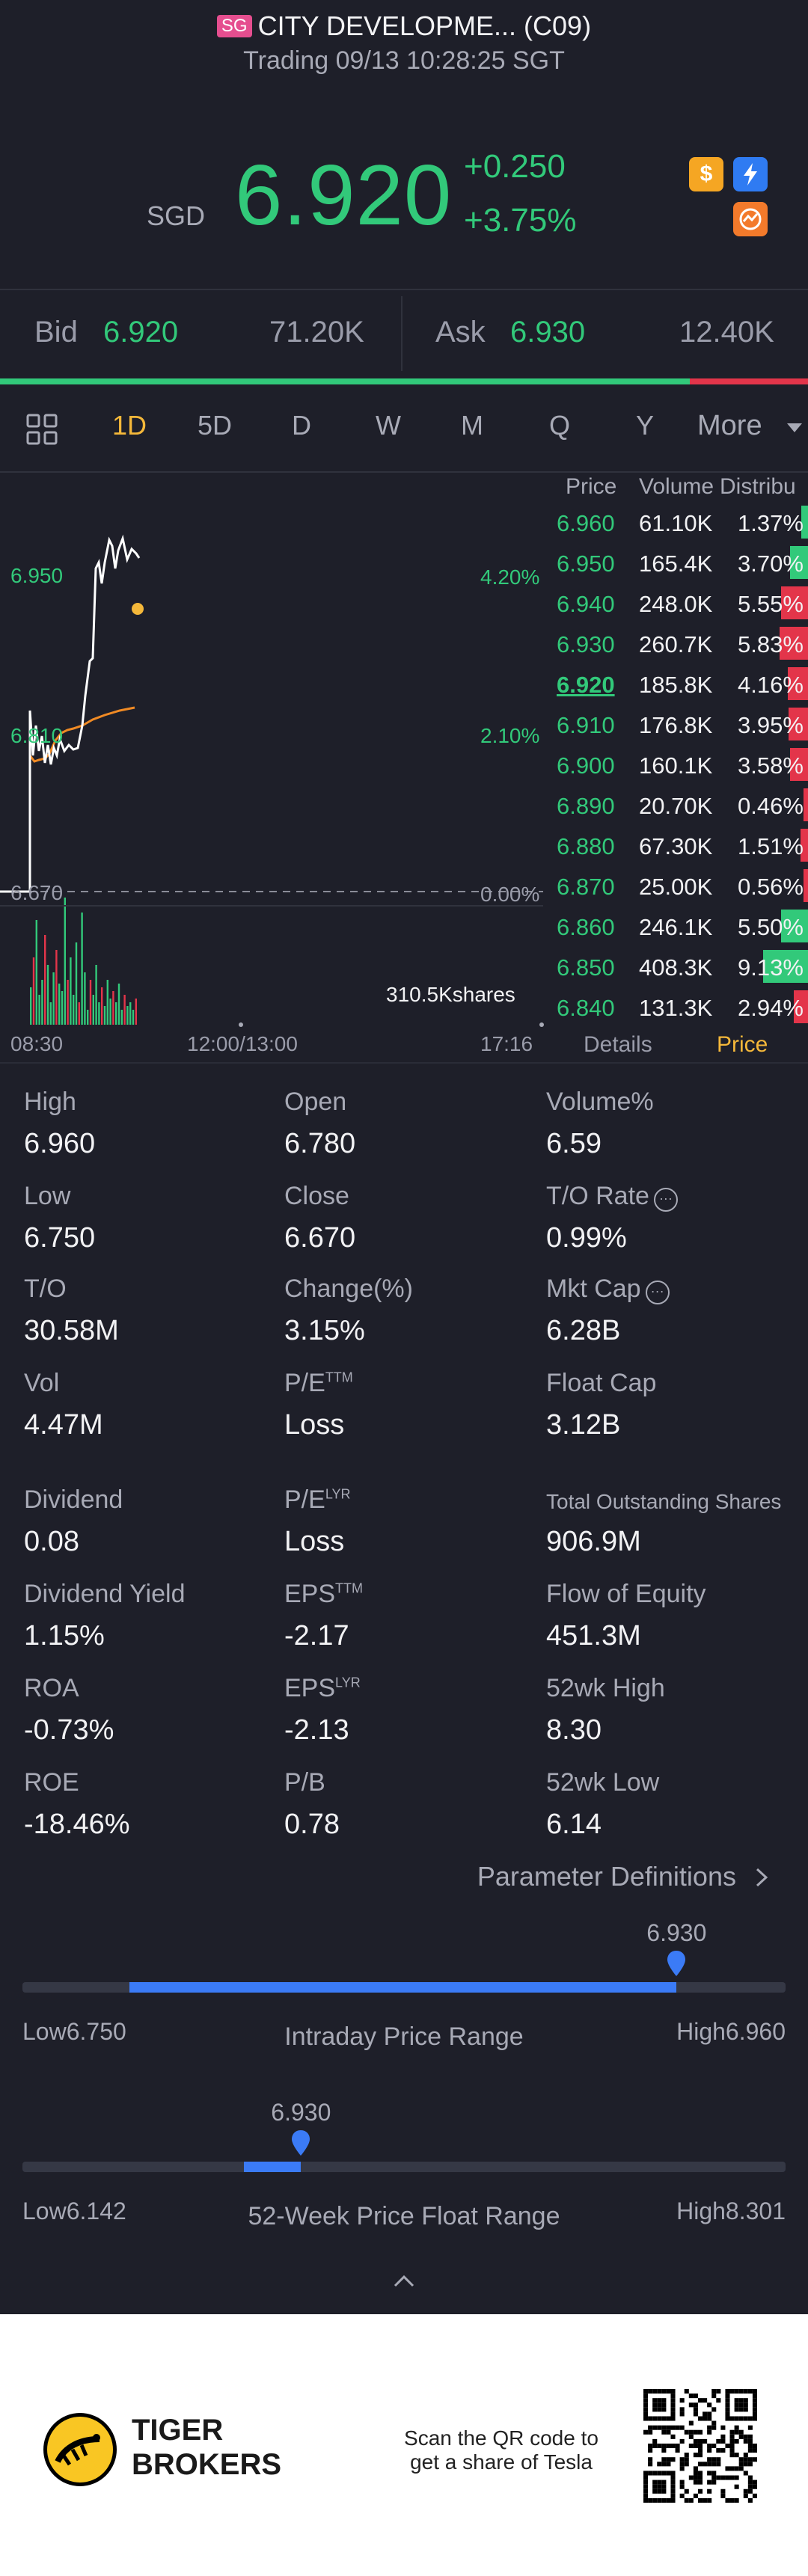  Describe the element at coordinates (63, 1425) in the screenshot. I see `stat-vol-value: 4.47M` at that location.